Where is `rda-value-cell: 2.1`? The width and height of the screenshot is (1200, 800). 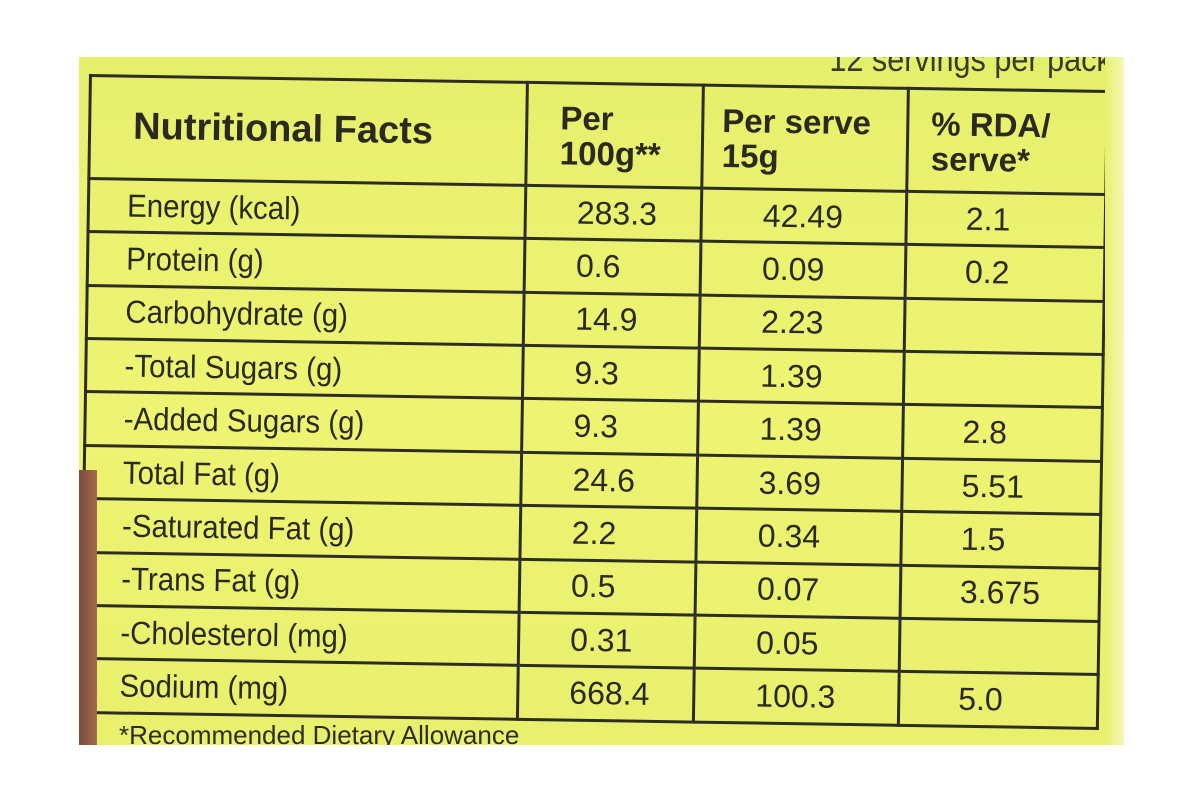 rda-value-cell: 2.1 is located at coordinates (1005, 219).